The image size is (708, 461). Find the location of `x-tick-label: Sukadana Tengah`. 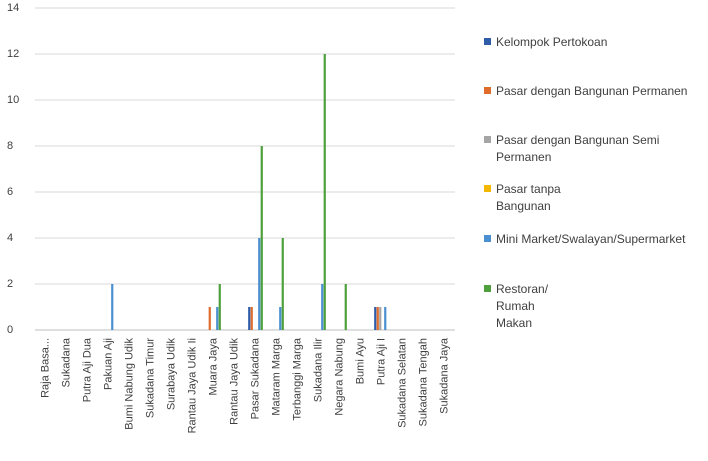

x-tick-label: Sukadana Tengah is located at coordinates (423, 382).